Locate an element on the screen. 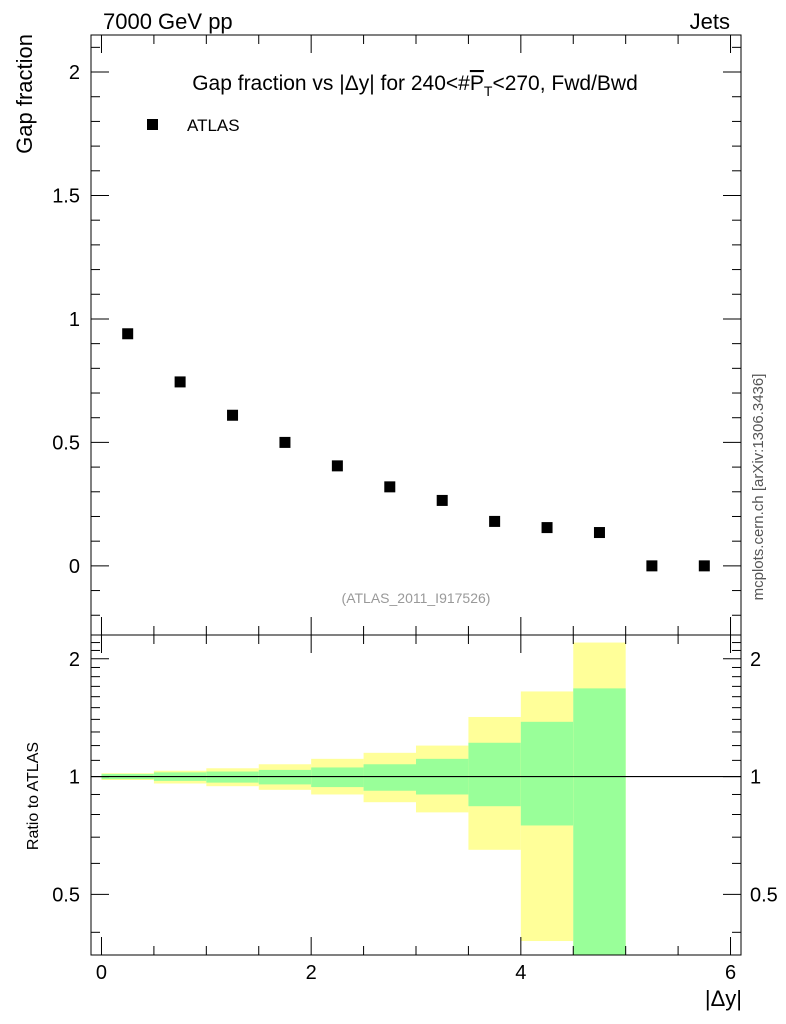 Image resolution: width=786 pixels, height=1024 pixels. watermark: mcplots.cern.ch [arXiv:1306.3436] is located at coordinates (758, 487).